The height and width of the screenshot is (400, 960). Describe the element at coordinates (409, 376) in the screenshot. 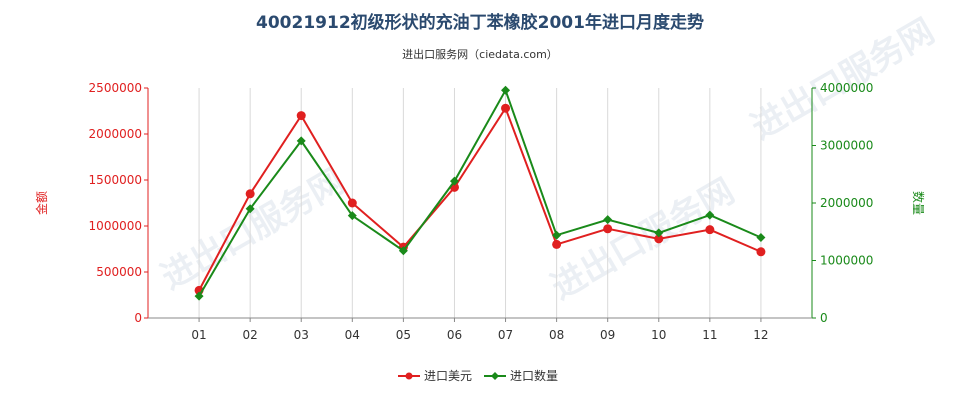

I see `legend-marker-circle` at that location.